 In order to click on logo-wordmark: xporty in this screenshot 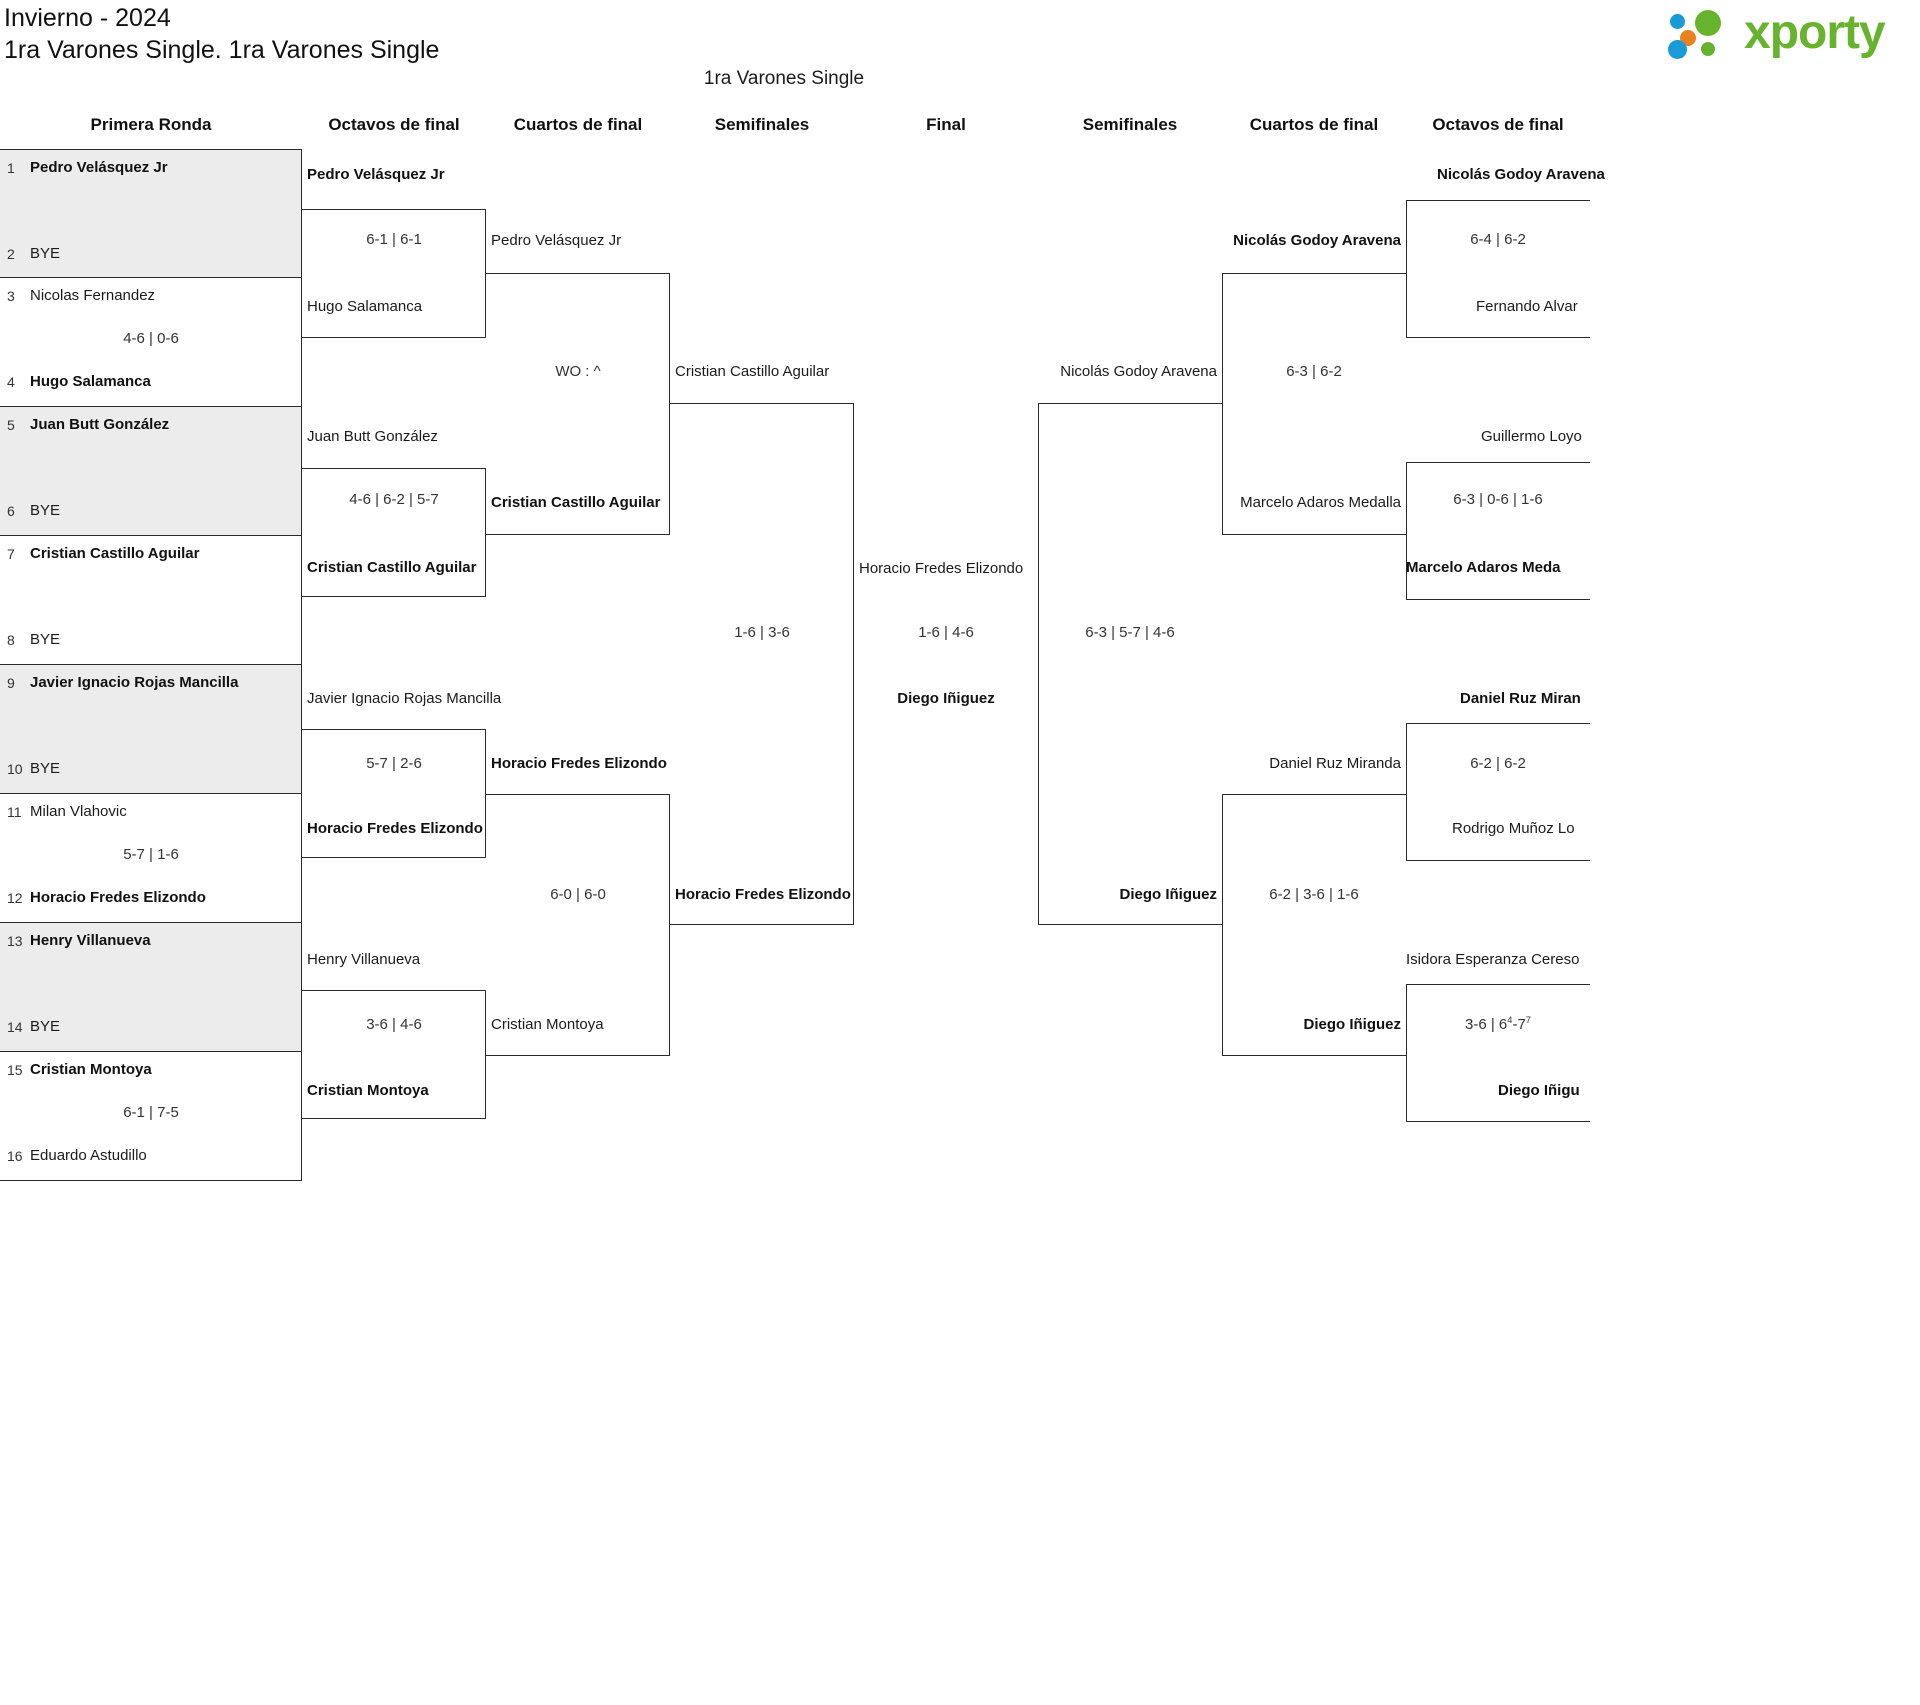, I will do `click(1815, 32)`.